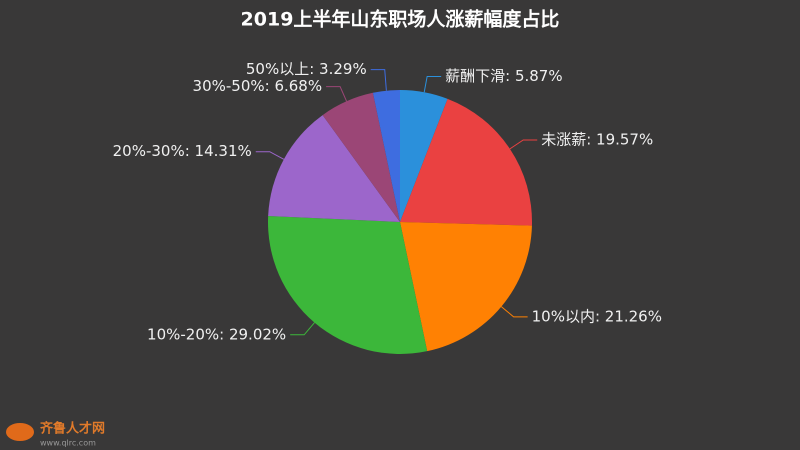 This screenshot has height=450, width=800. I want to click on watermark-name: 齐鲁人才网, so click(72, 429).